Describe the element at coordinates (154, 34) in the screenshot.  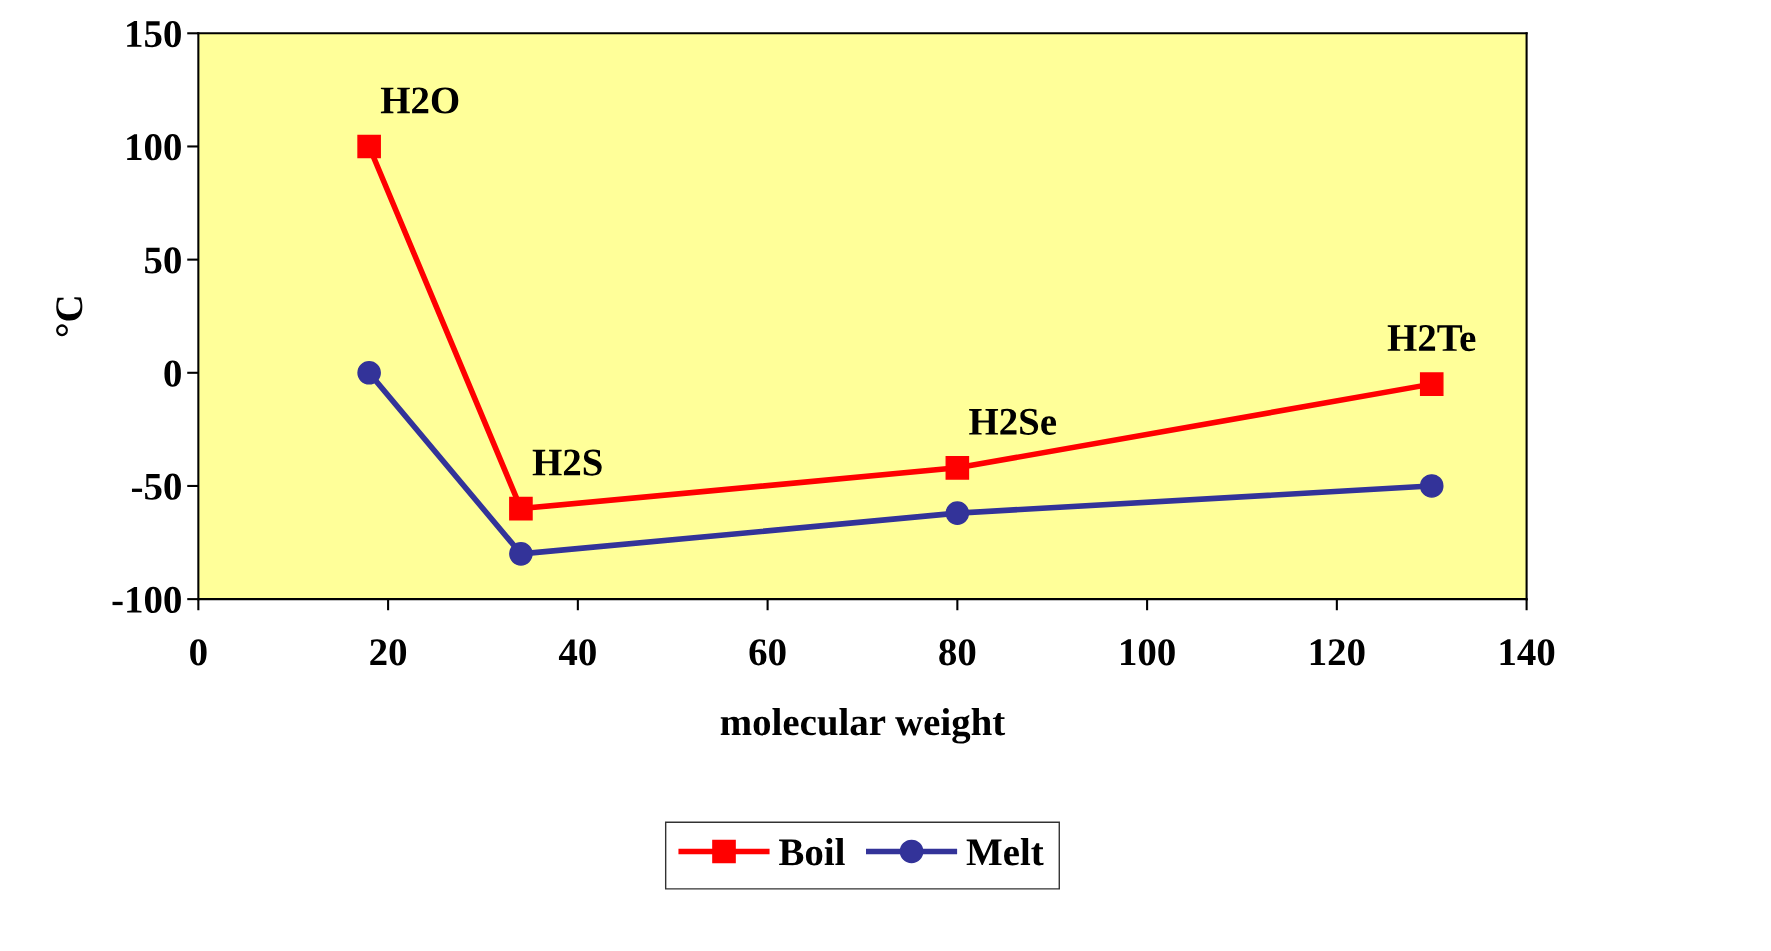
I see `y-tick-label: 150` at that location.